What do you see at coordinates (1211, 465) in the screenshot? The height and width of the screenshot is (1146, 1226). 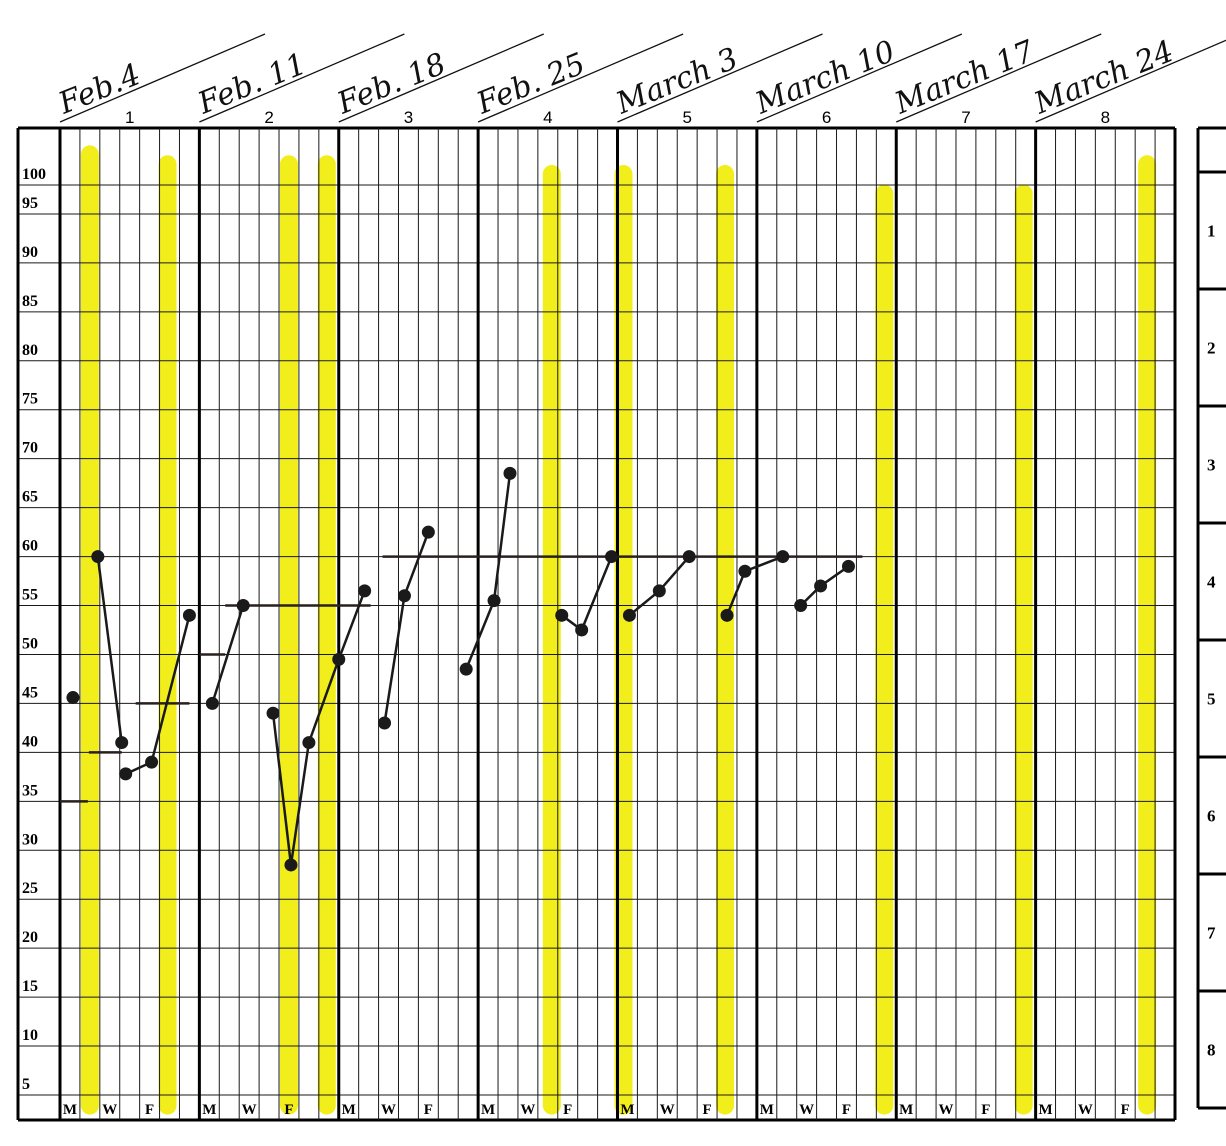 I see `side-panel-number: 3` at bounding box center [1211, 465].